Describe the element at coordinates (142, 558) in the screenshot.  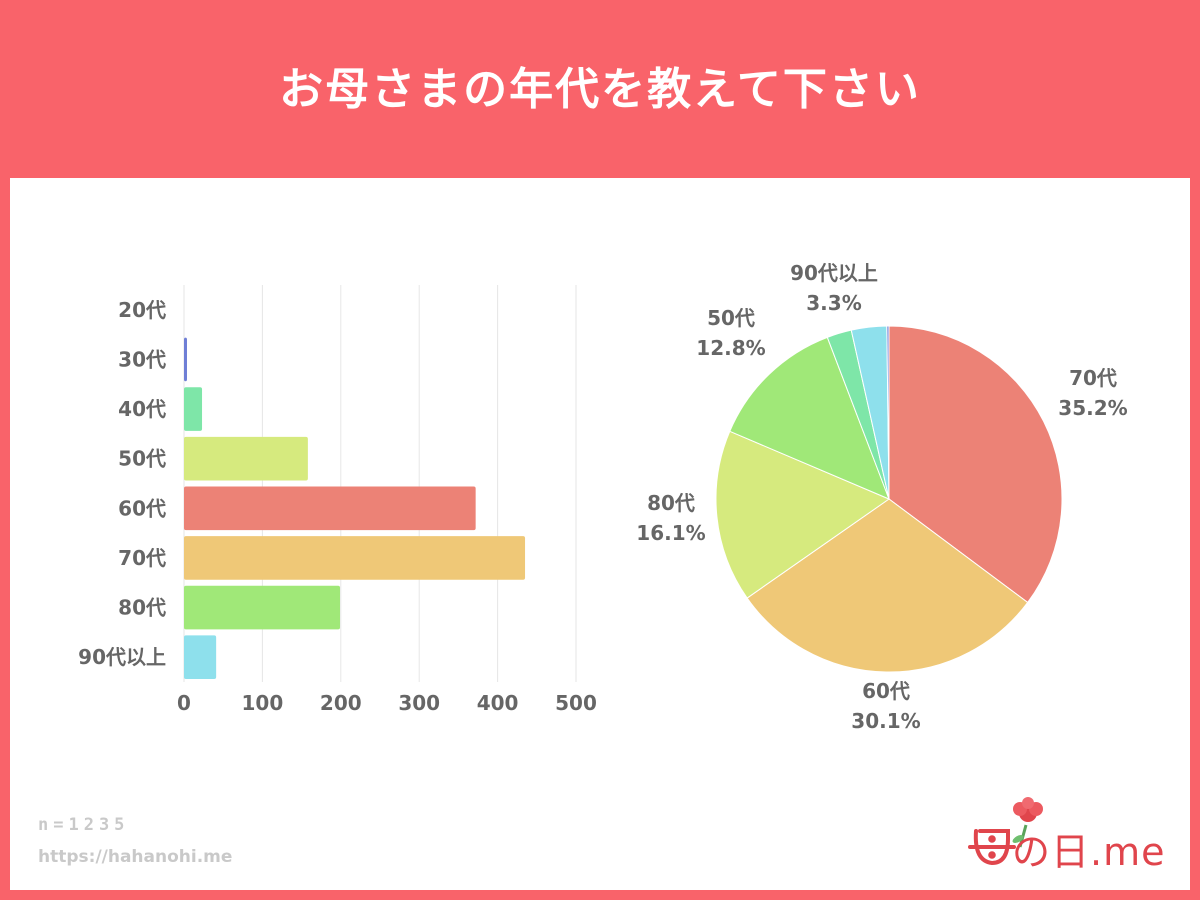
I see `y-tick-label: 70代` at that location.